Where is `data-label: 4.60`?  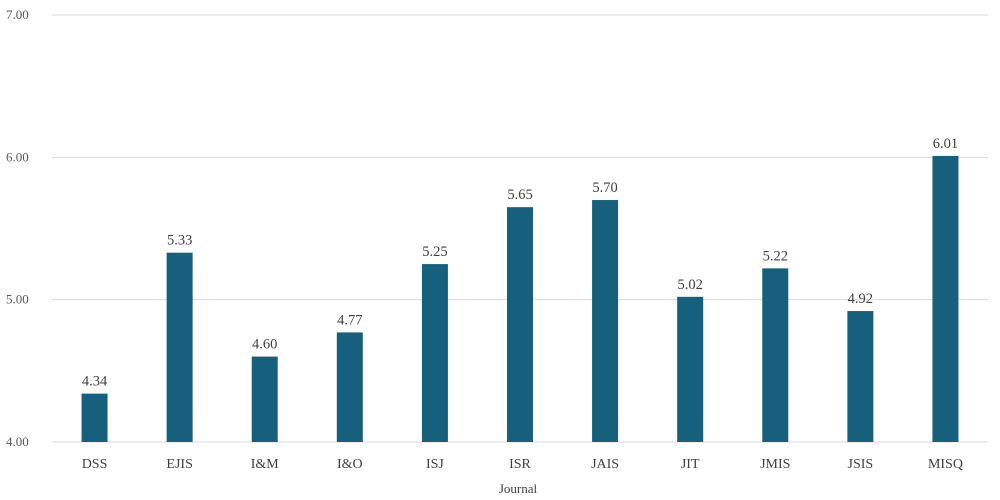
data-label: 4.60 is located at coordinates (264, 345).